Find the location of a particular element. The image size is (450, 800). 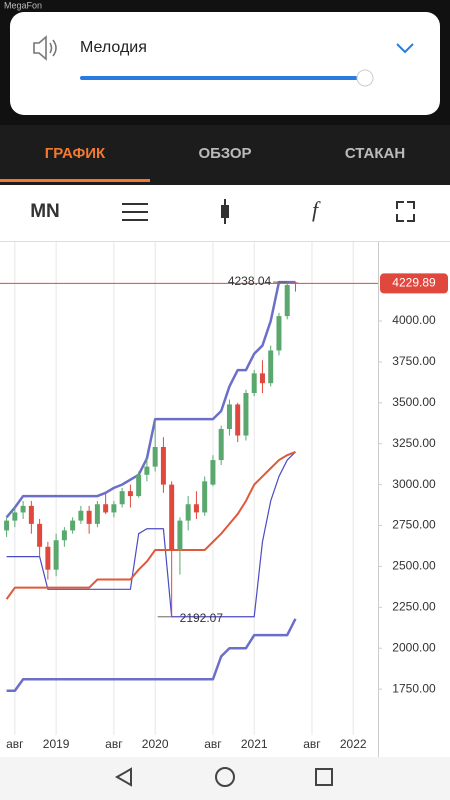

fullscreen-icon is located at coordinates (405, 211).